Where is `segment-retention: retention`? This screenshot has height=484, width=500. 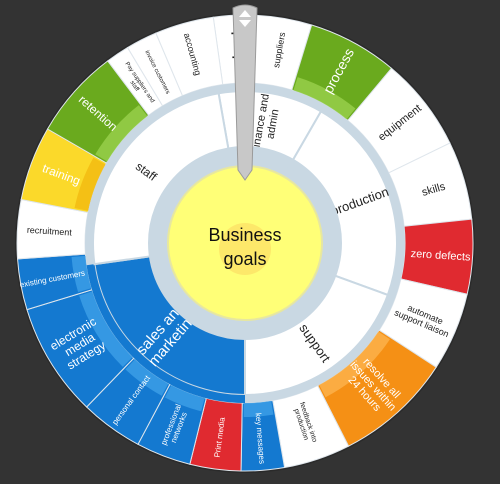
segment-retention: retention is located at coordinates (98, 112).